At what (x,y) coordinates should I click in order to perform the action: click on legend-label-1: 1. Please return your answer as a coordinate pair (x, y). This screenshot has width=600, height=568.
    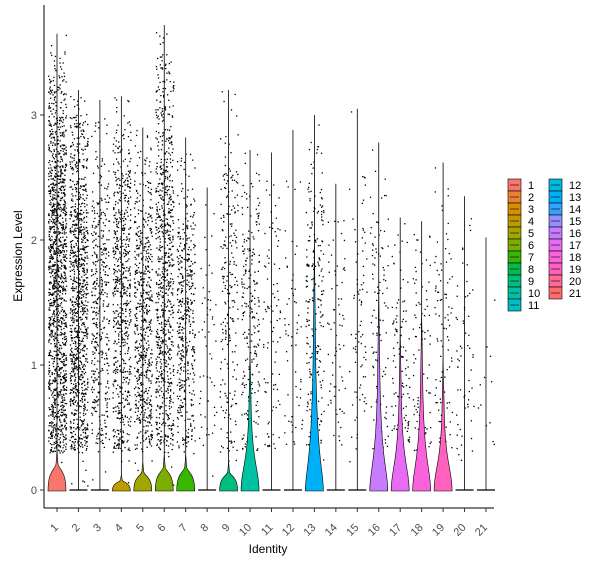
    Looking at the image, I should click on (531, 186).